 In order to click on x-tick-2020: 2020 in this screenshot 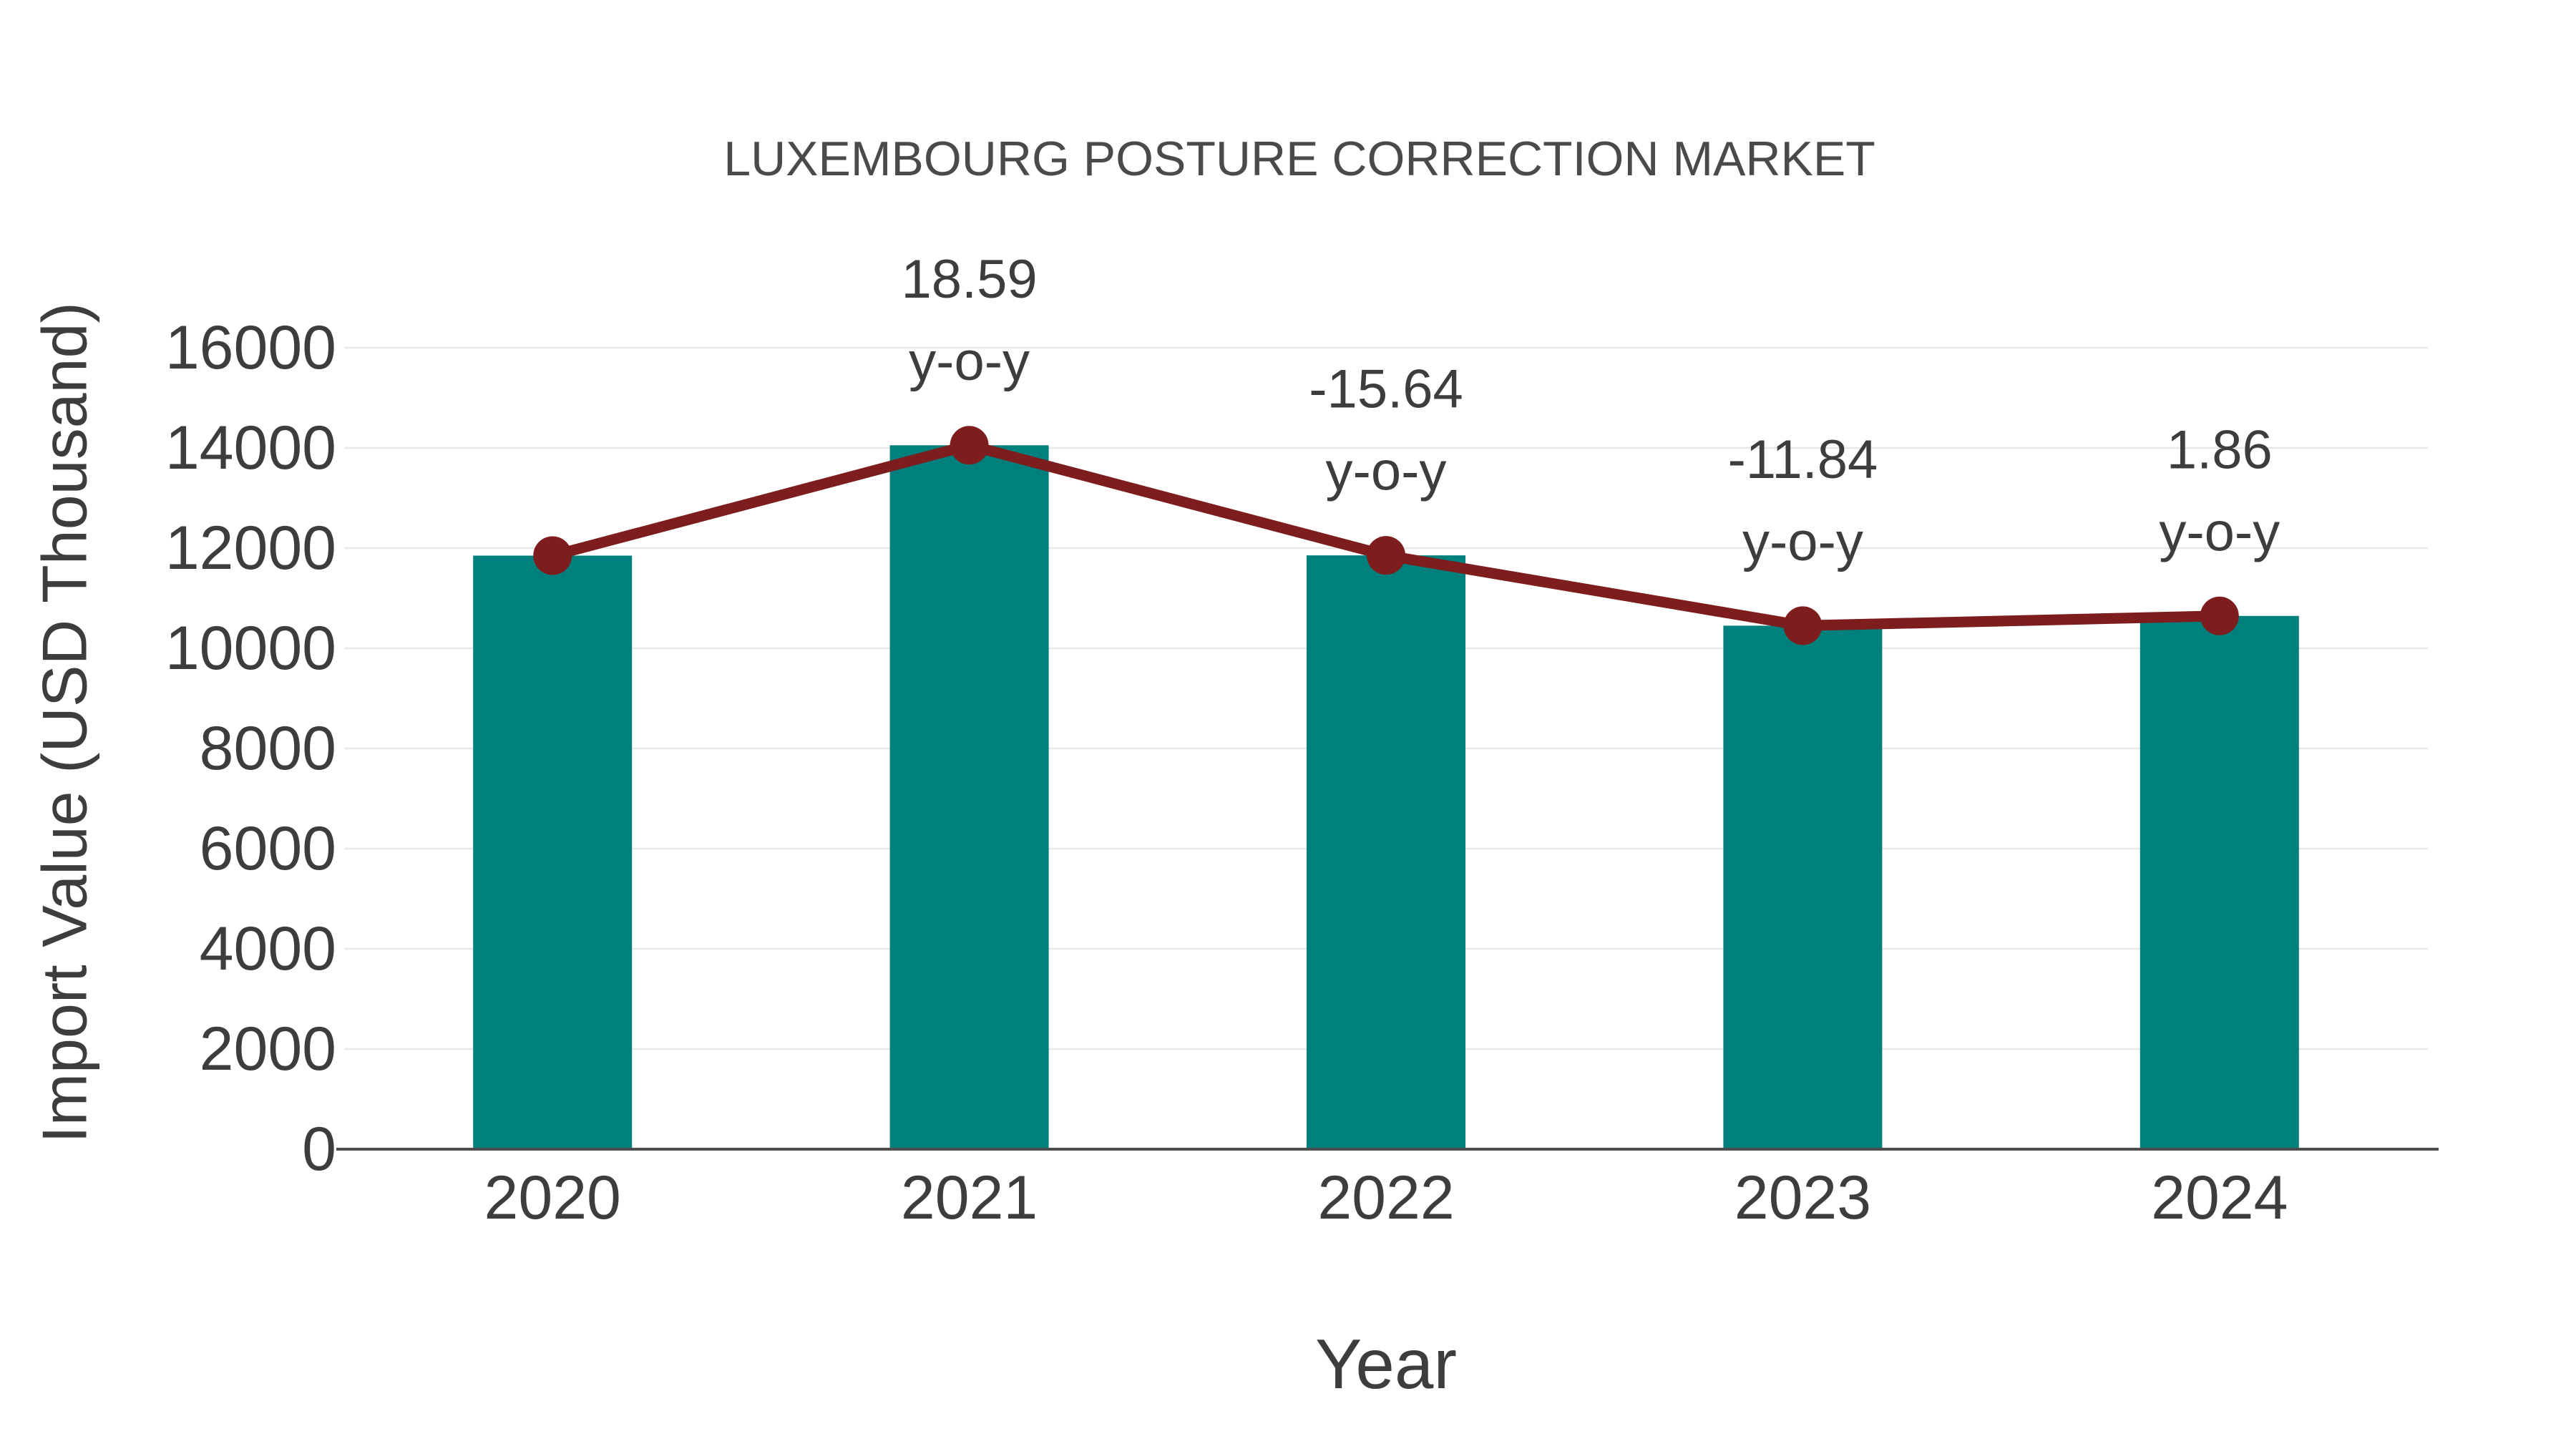, I will do `click(552, 1197)`.